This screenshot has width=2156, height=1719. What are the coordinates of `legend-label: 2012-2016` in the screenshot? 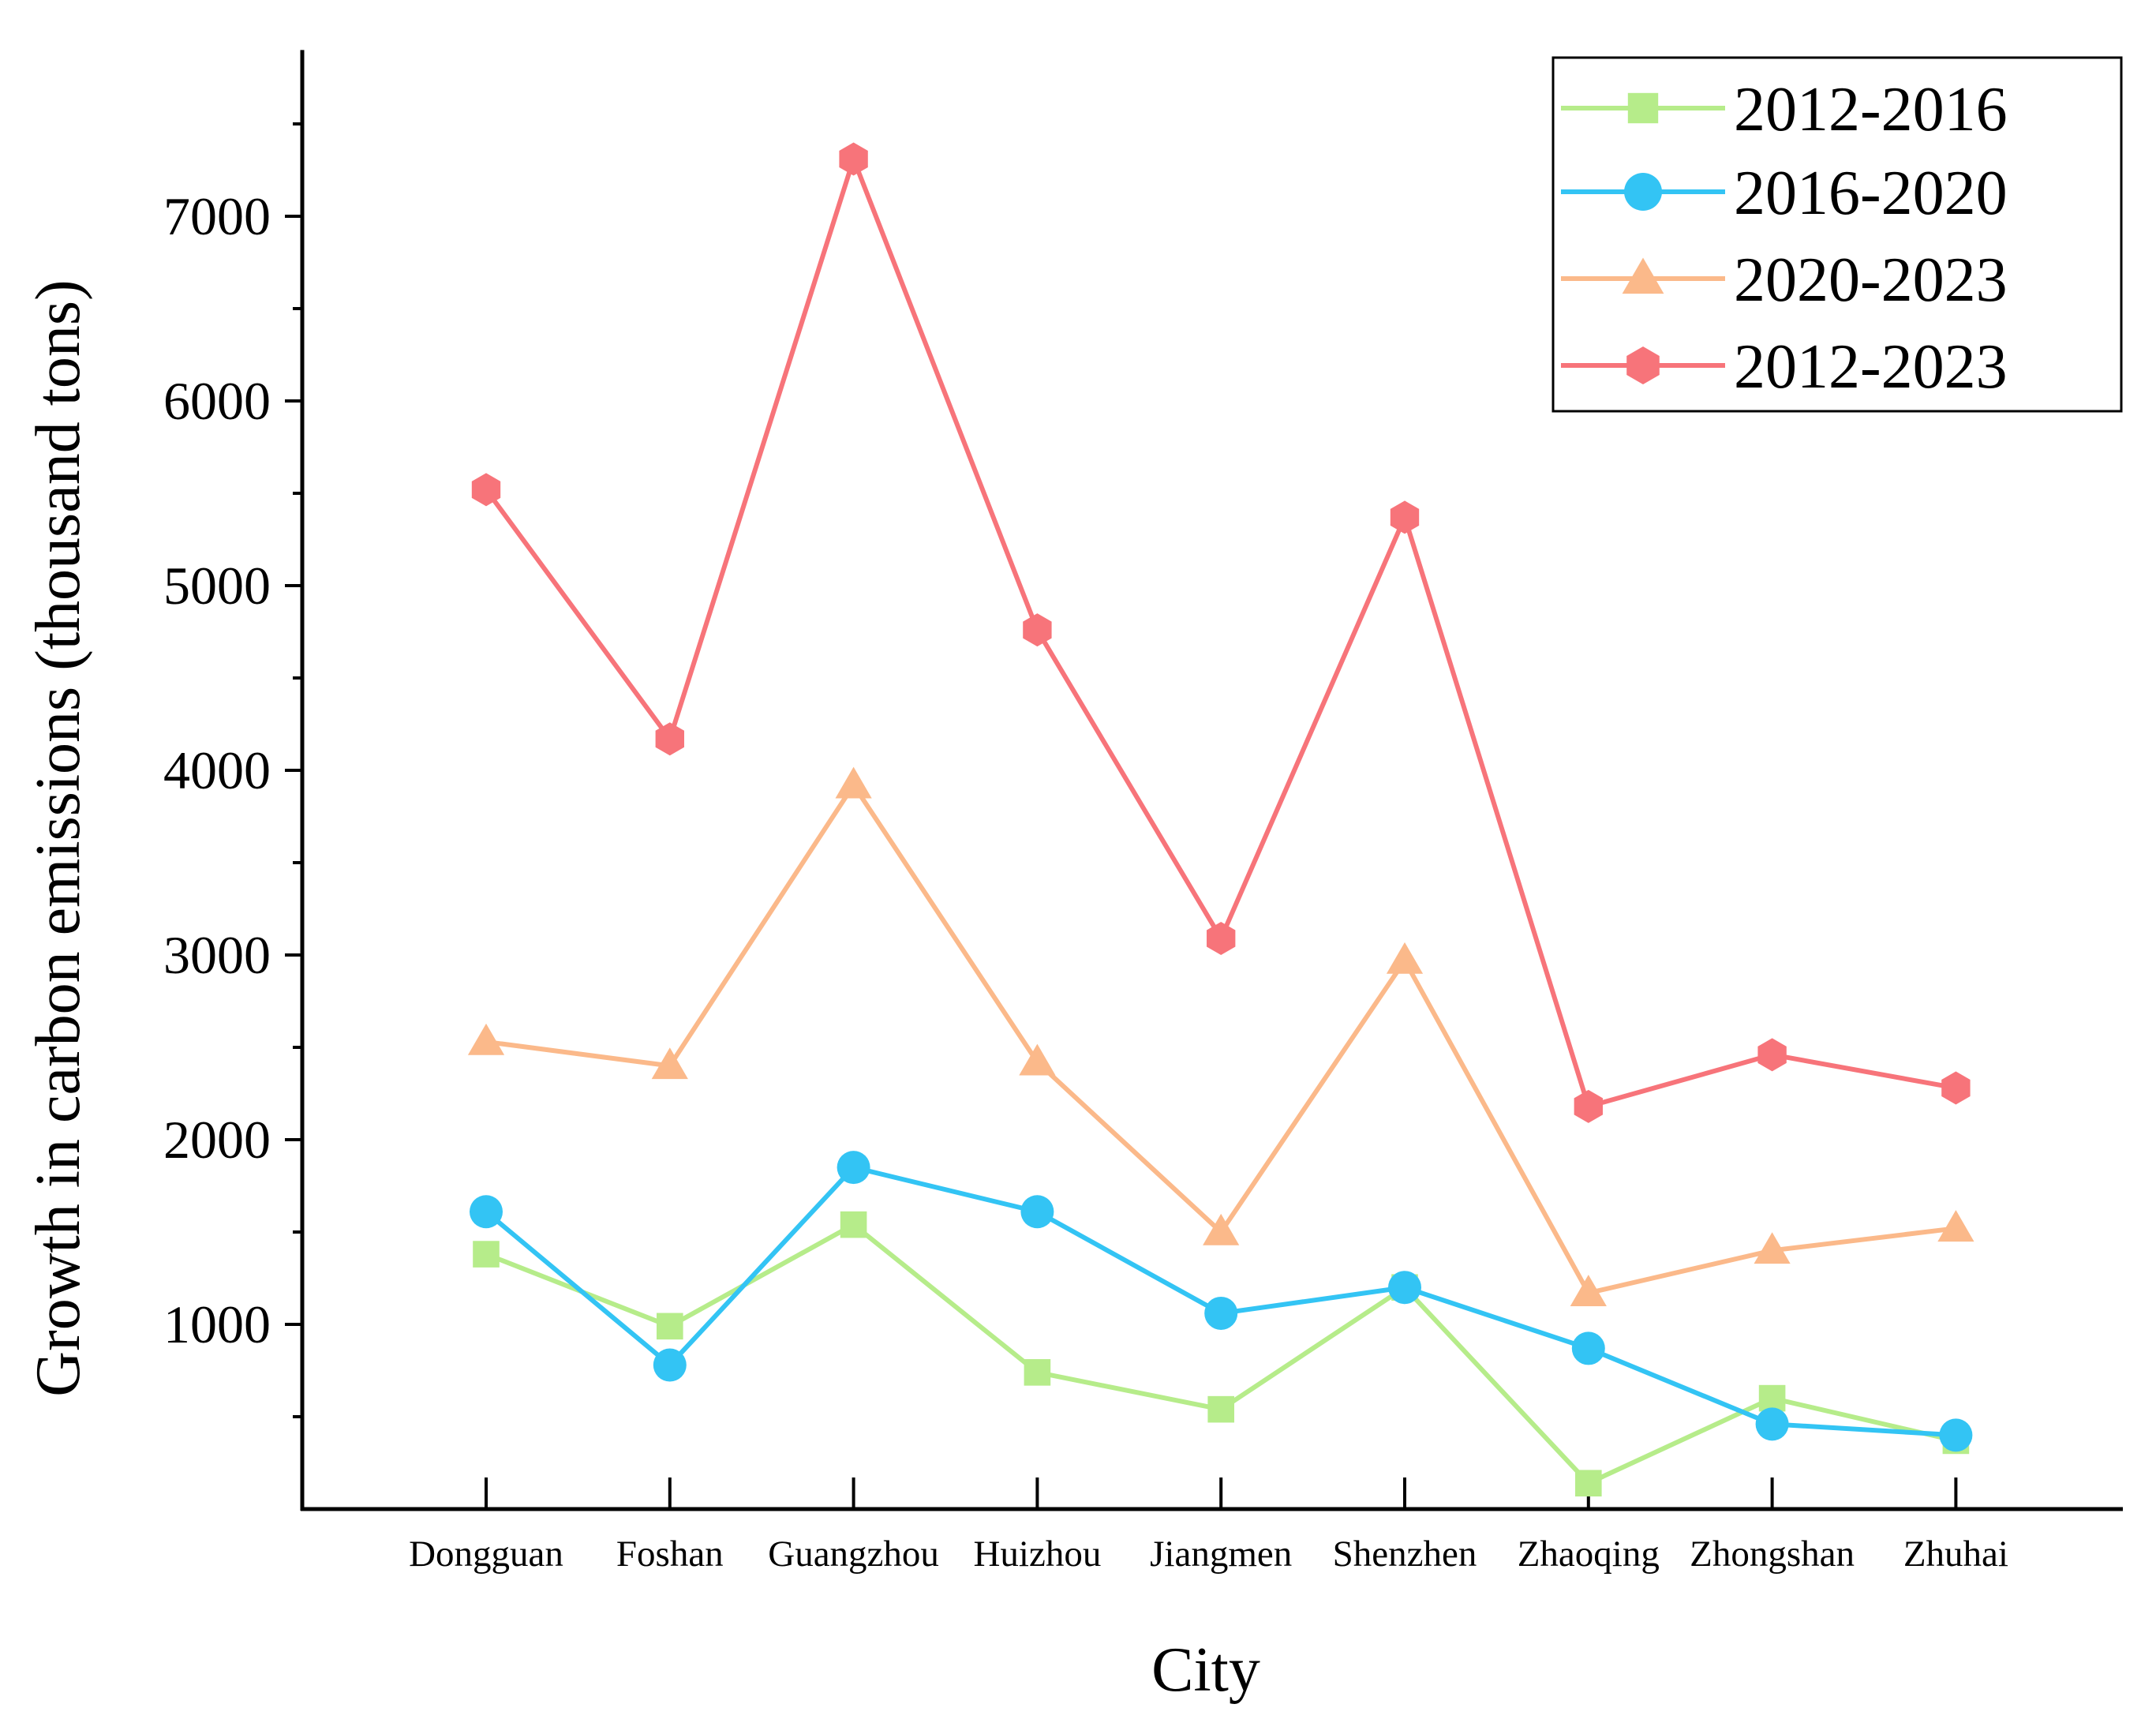 It's located at (1871, 109).